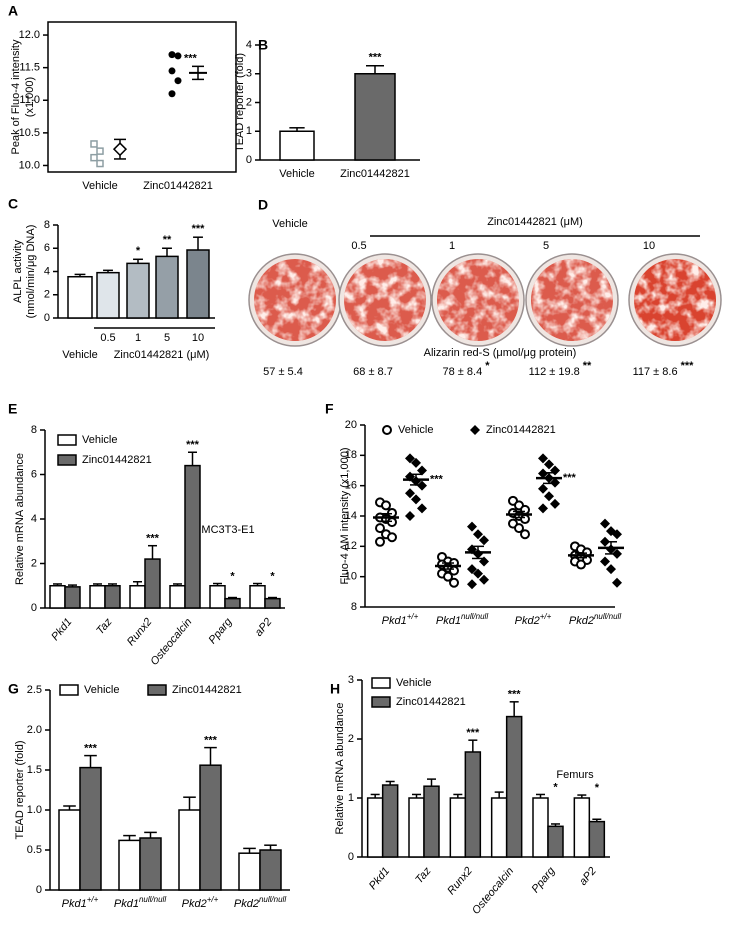  Describe the element at coordinates (34, 810) in the screenshot. I see `y-tick-label: 1.0` at that location.